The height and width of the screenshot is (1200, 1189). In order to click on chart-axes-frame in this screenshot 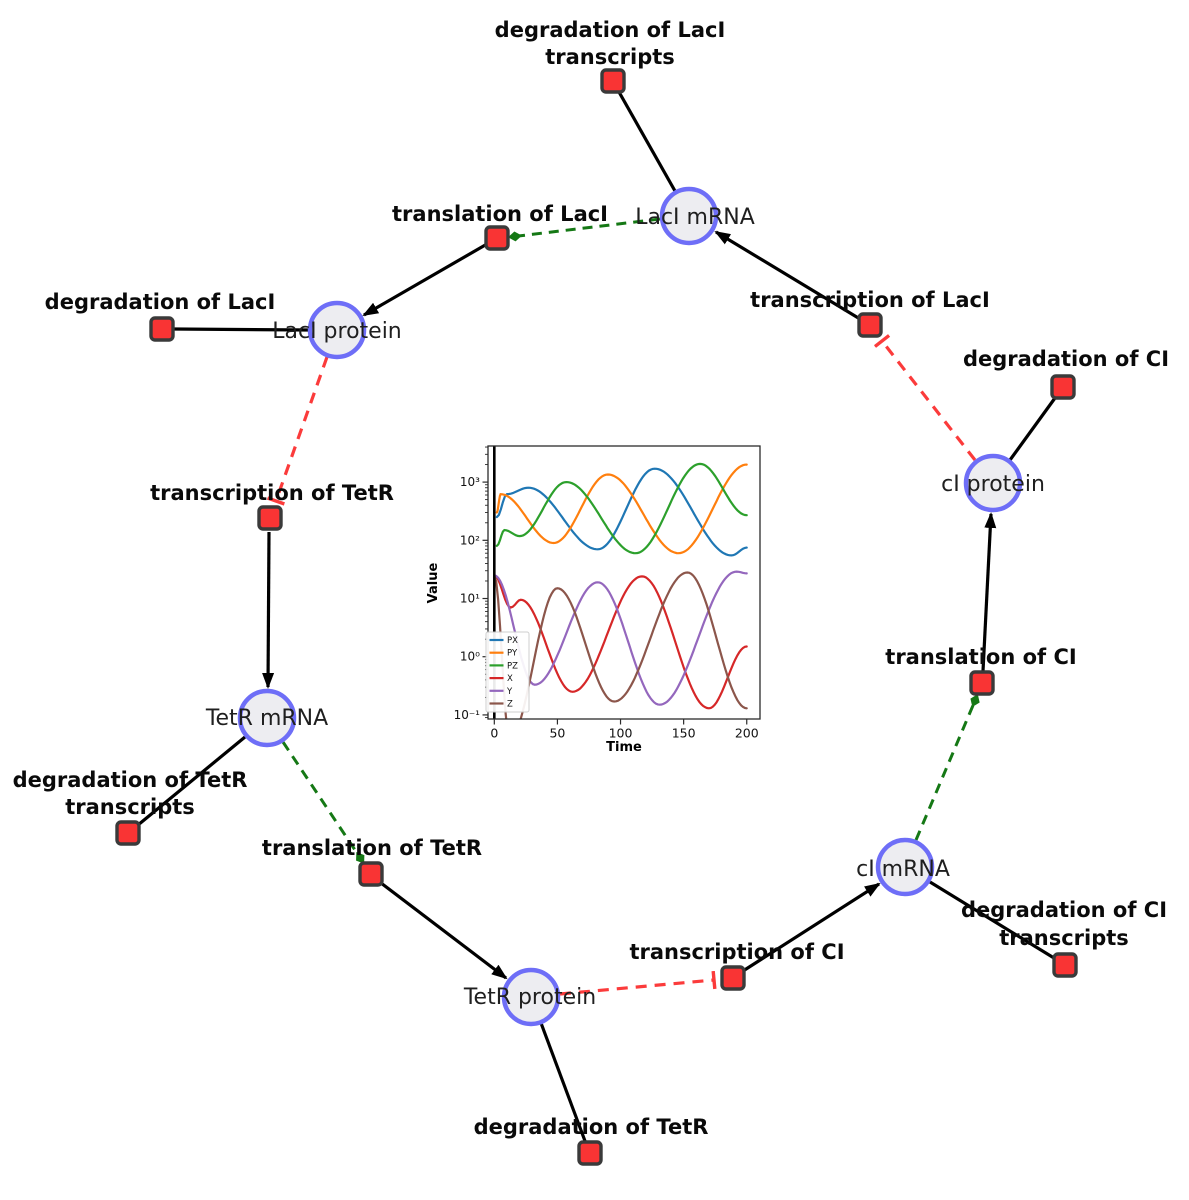, I will do `click(624, 582)`.